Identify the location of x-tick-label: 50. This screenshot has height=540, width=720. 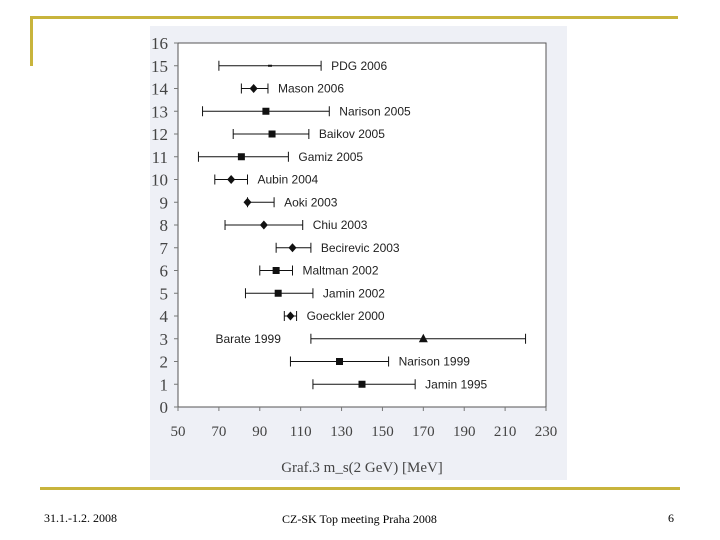
(178, 432).